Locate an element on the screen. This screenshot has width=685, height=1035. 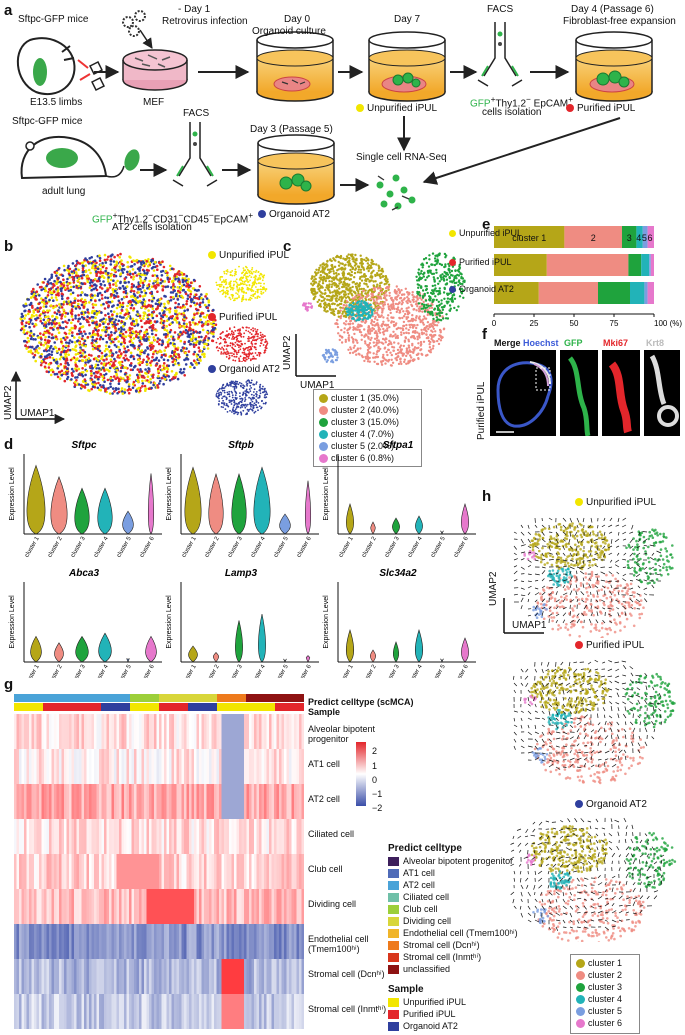
heatmap-row-label: Stromal cell (Dcnʰⁱ) is located at coordinates (346, 974).